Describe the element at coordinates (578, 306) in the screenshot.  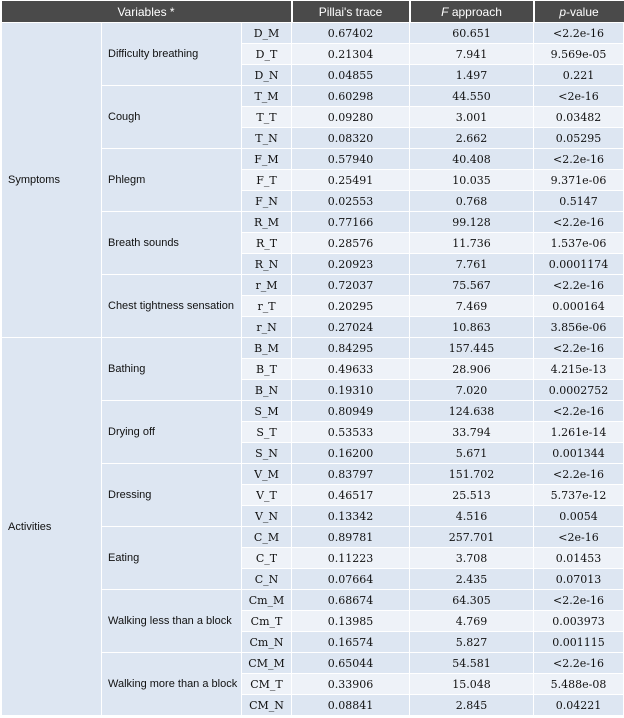
I see `p-value-cell: 0.000164` at that location.